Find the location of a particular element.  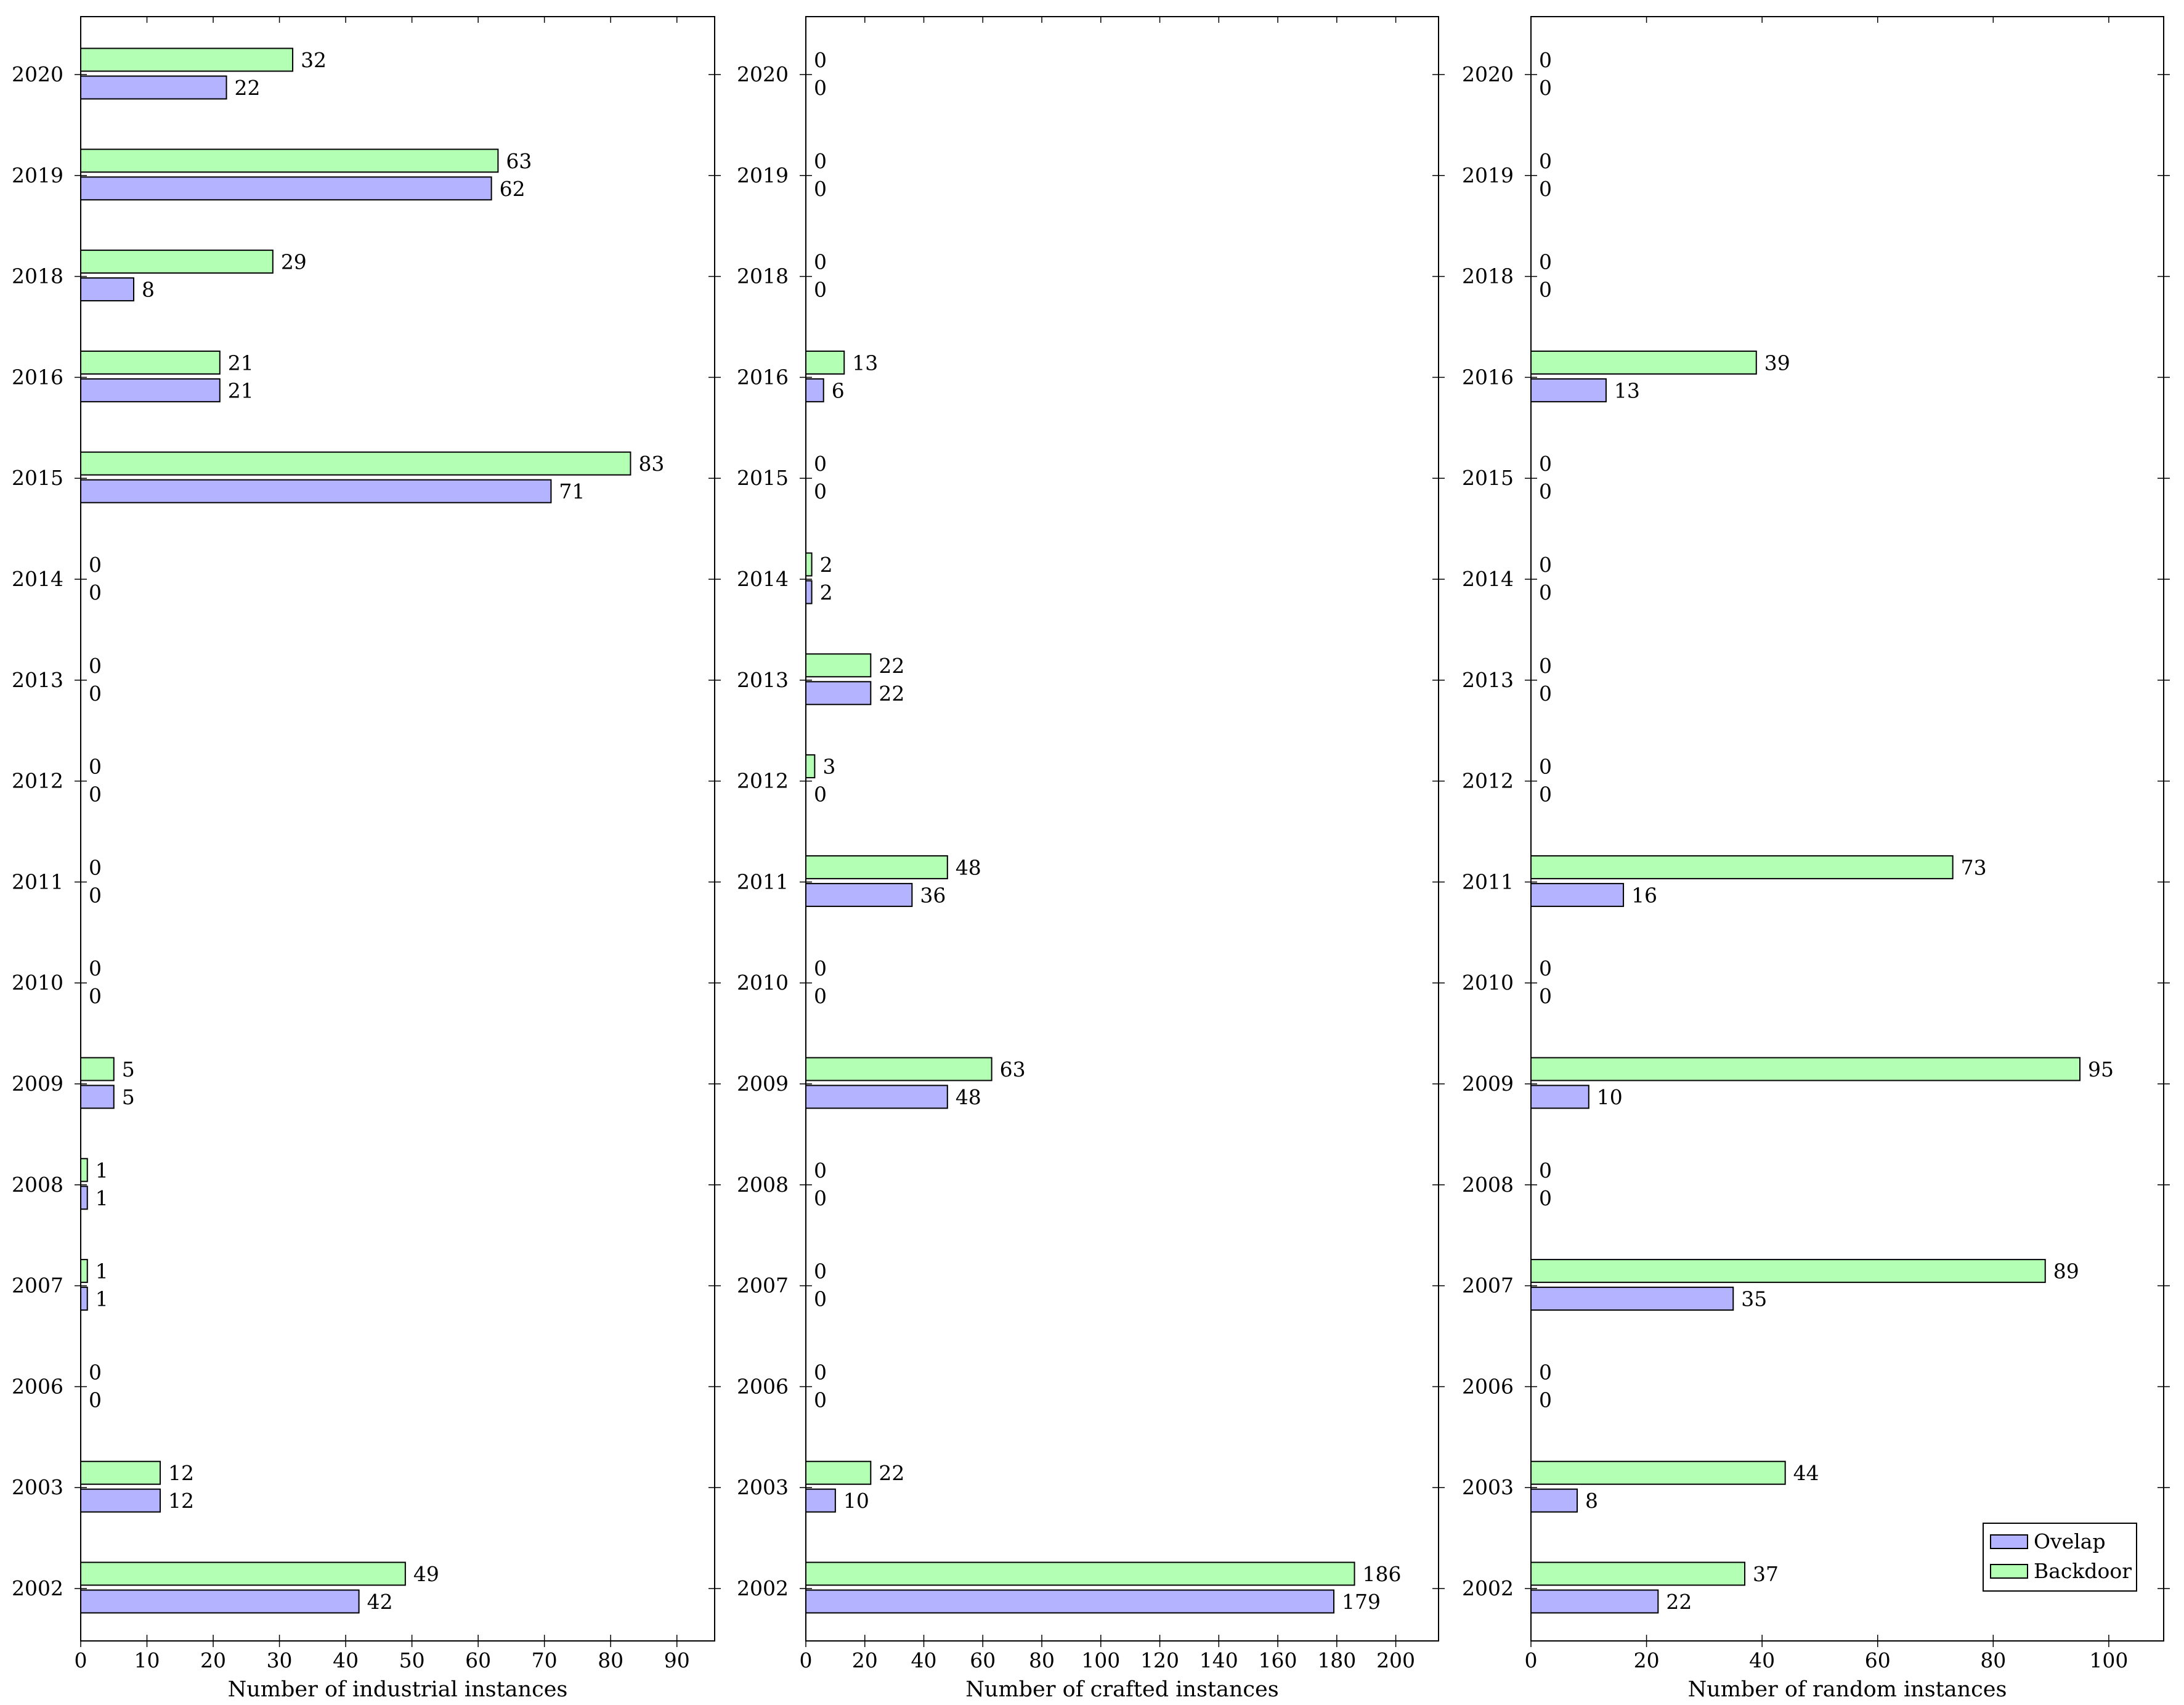

y-tick-label: 2002 is located at coordinates (1488, 1588).